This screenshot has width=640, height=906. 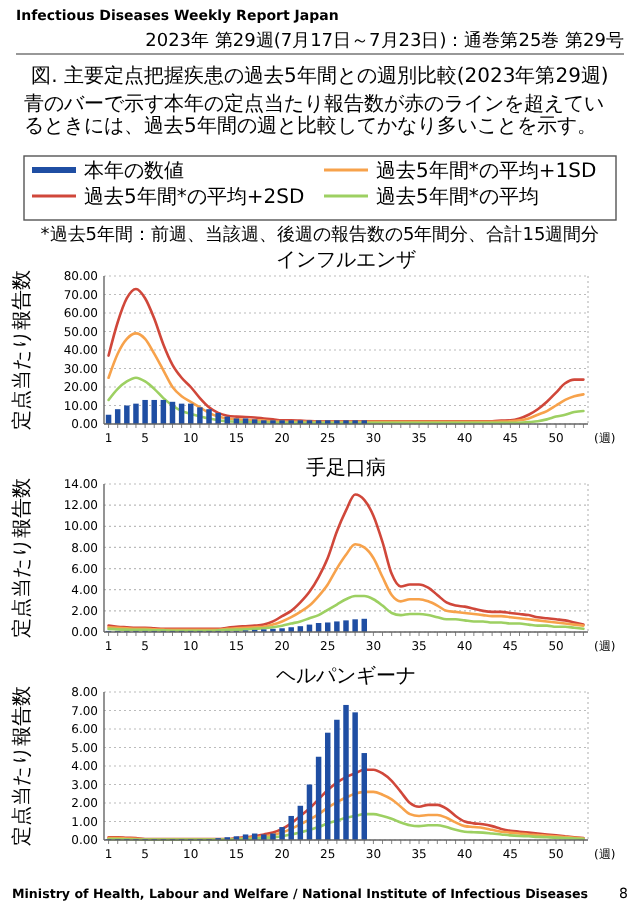 I want to click on text: 青のバーで示す本年の定点当たり報告数が赤のラインを超えているときには、過去5年間の週と比較してかなり多いことを示す。, so click(x=314, y=115).